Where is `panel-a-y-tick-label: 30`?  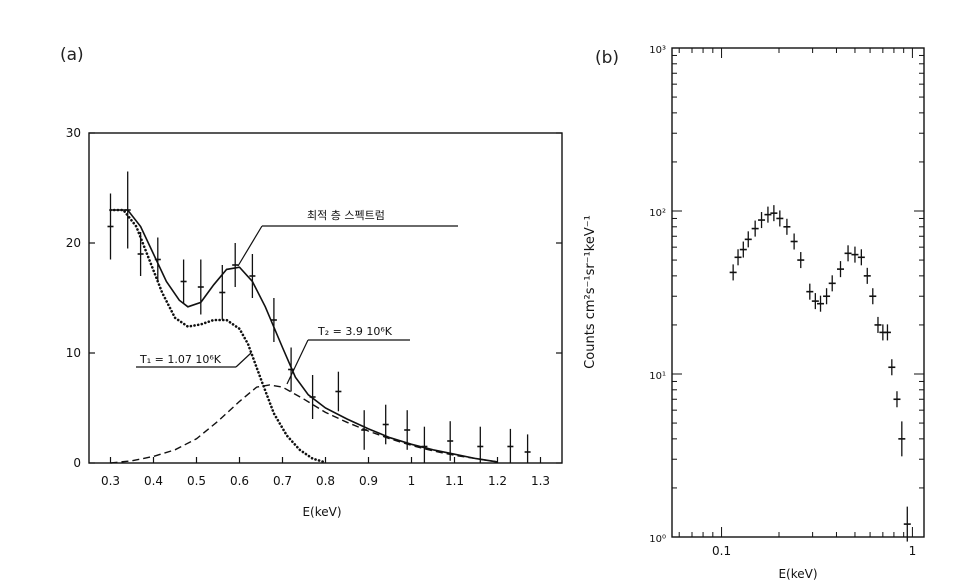 panel-a-y-tick-label: 30 is located at coordinates (73, 133).